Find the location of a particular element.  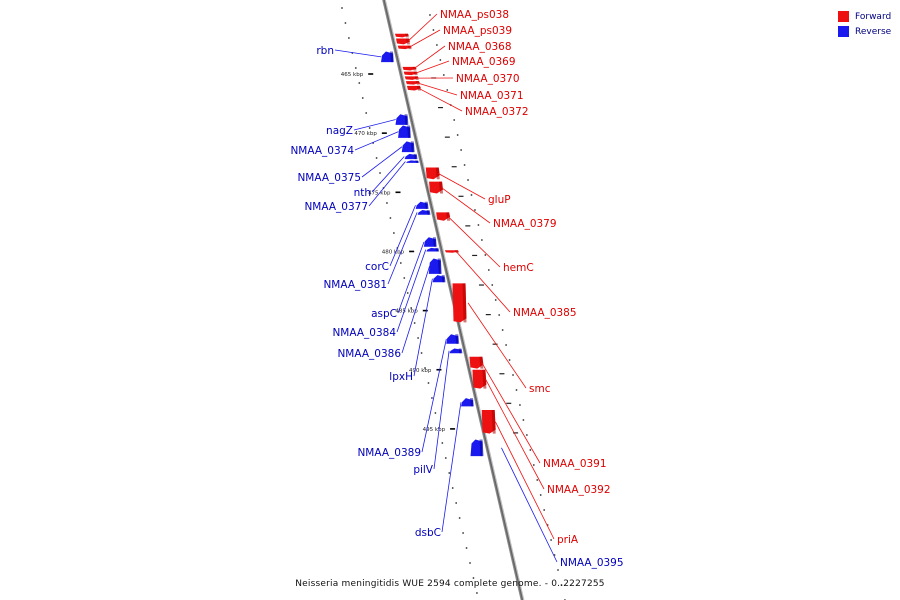

gene-label: NMAA_0395 is located at coordinates (592, 563).